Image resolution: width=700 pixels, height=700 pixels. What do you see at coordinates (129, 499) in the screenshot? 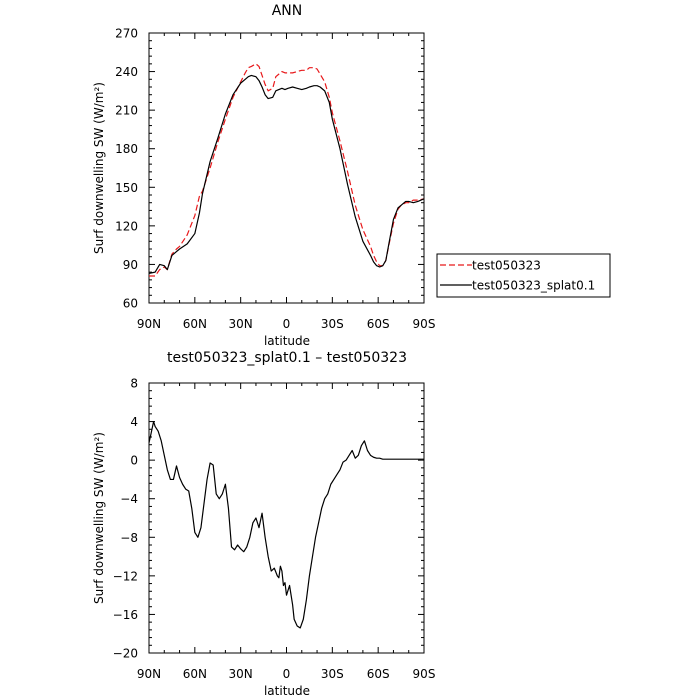
I see `bottom-y-tick-label: −4` at bounding box center [129, 499].